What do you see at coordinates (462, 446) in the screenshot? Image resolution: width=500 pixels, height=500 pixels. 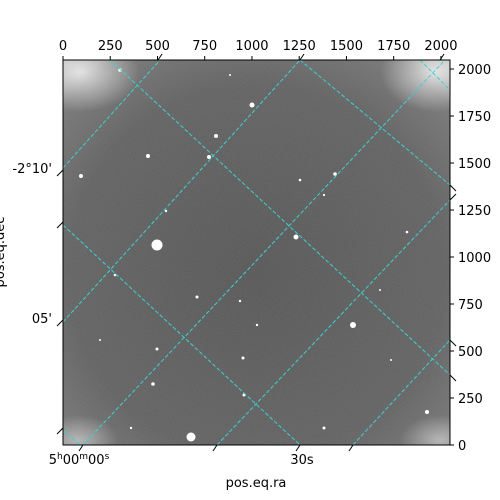 I see `y-tick-label: 0` at bounding box center [462, 446].